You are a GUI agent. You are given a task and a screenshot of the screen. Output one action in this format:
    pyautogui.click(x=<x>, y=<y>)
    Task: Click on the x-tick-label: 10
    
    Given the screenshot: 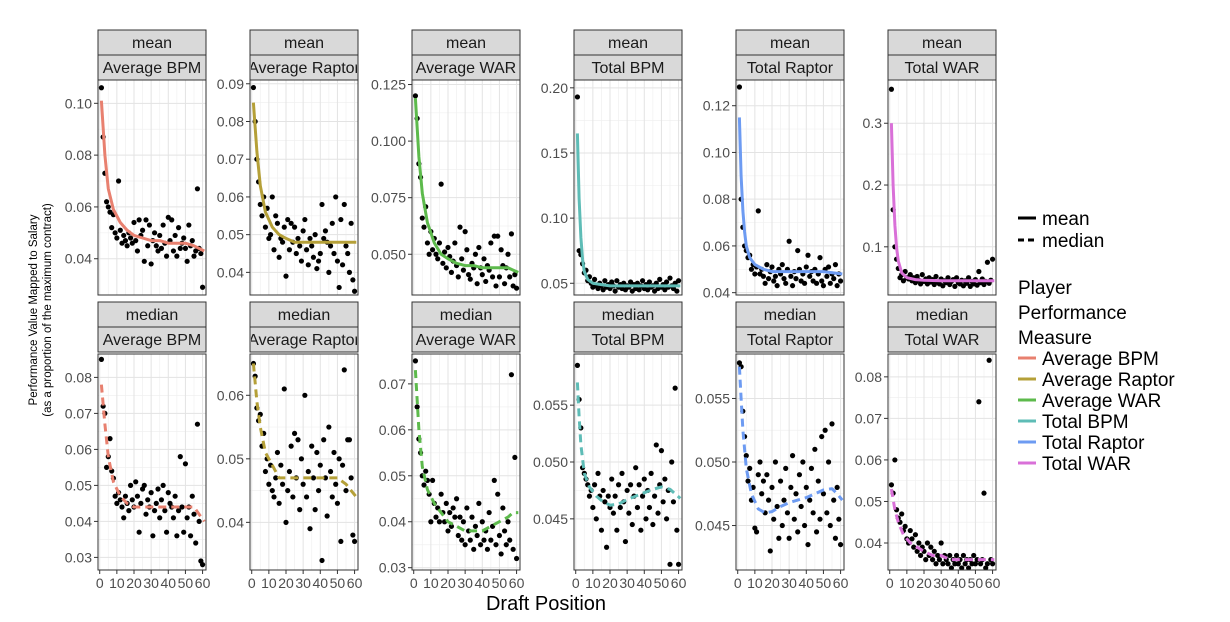 What is the action you would take?
    pyautogui.click(x=431, y=583)
    